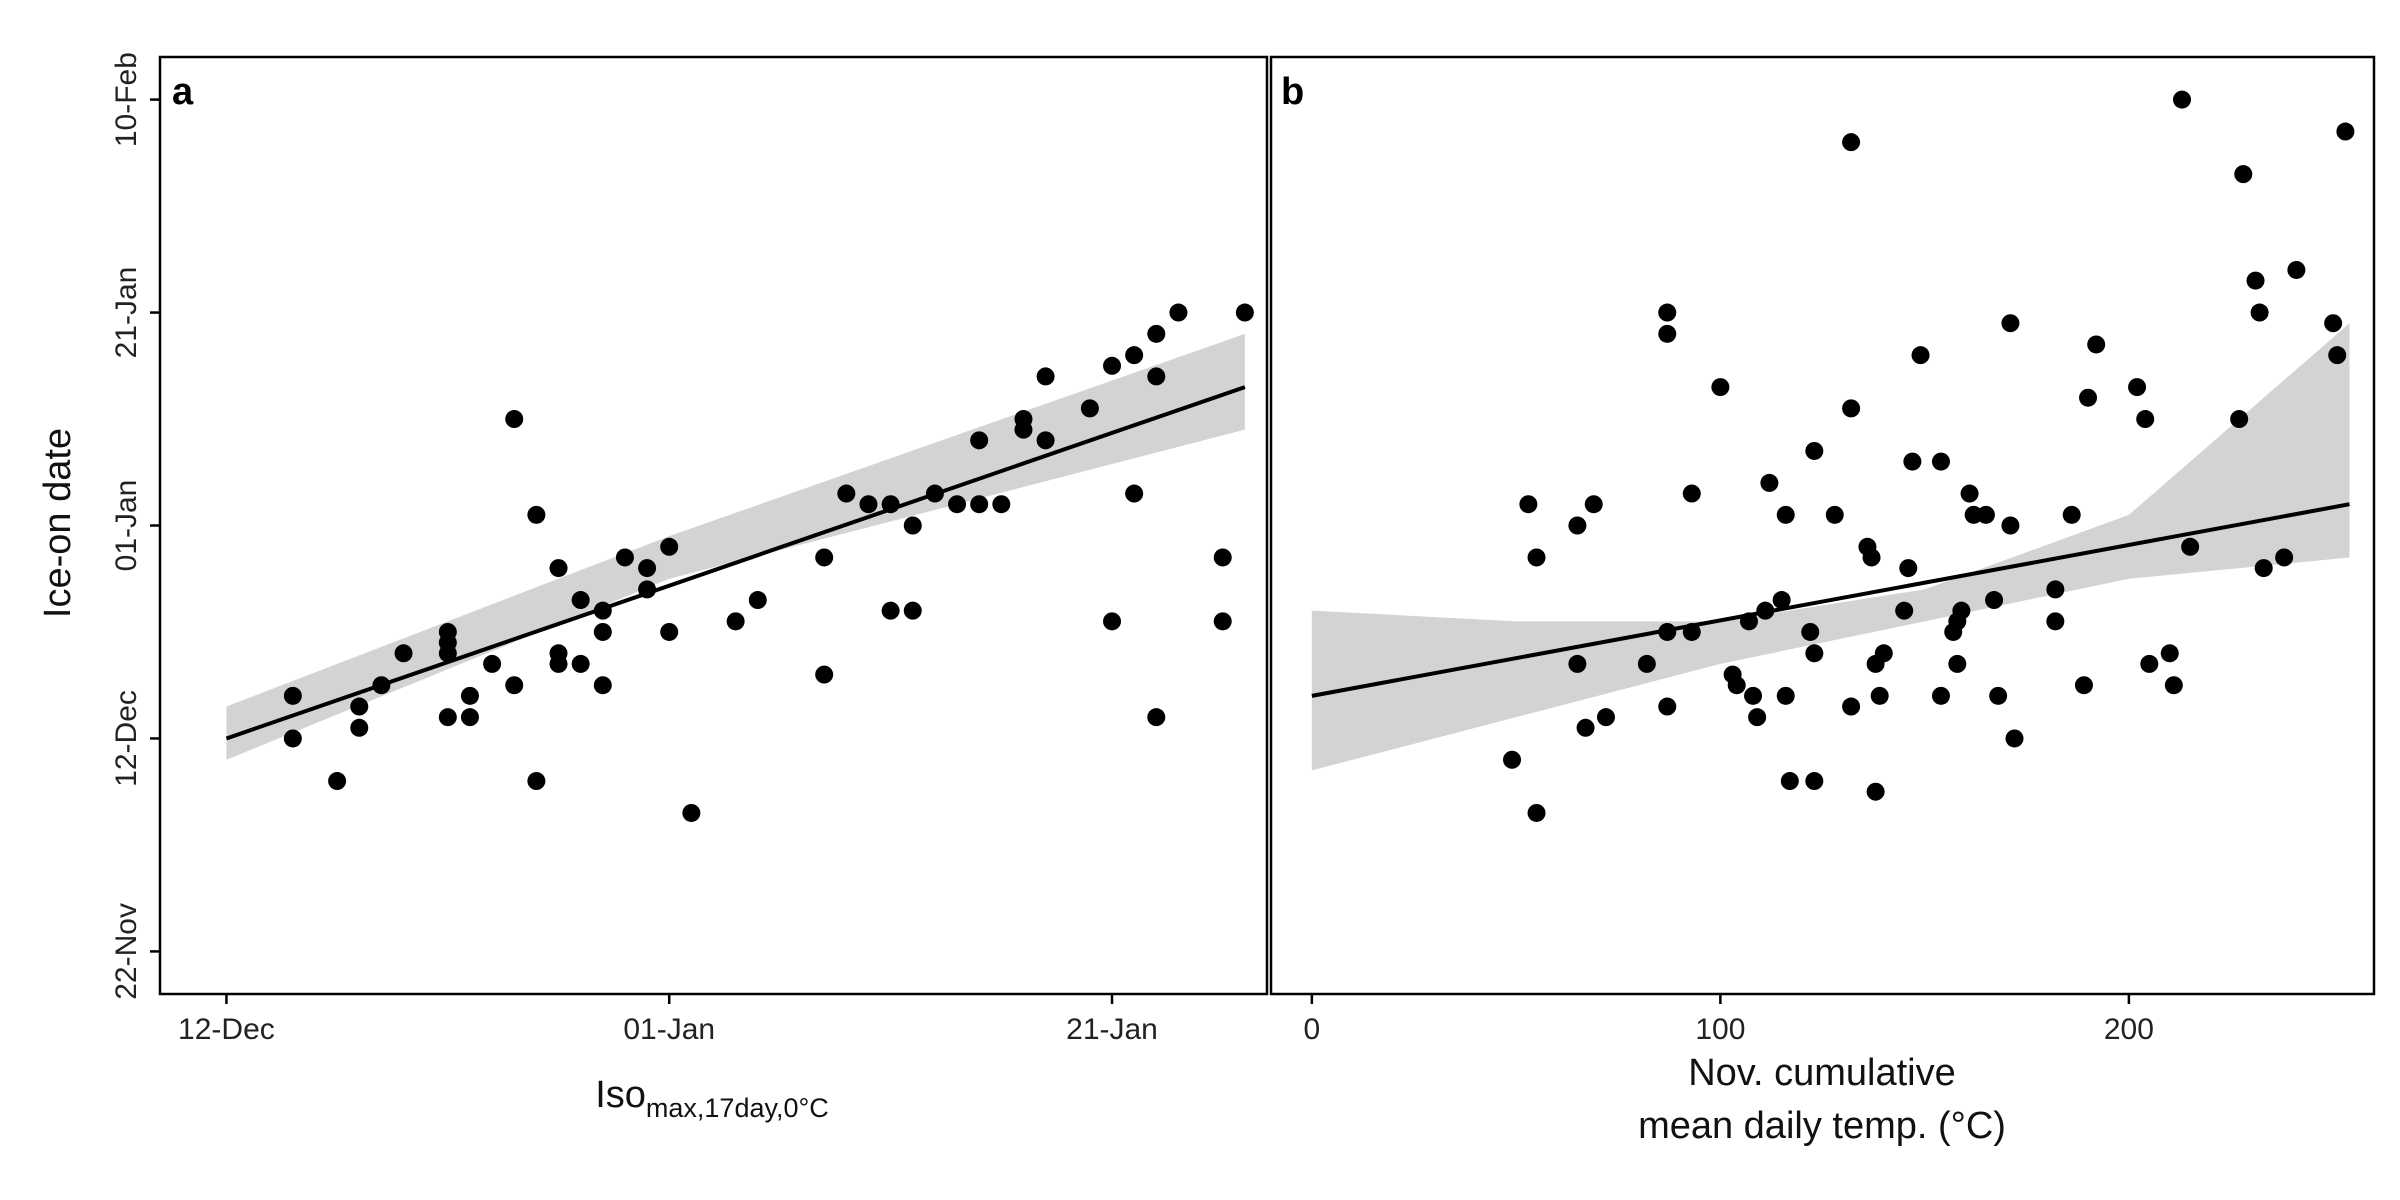 The width and height of the screenshot is (2400, 1200). Describe the element at coordinates (183, 92) in the screenshot. I see `panel-a-tag: a` at that location.